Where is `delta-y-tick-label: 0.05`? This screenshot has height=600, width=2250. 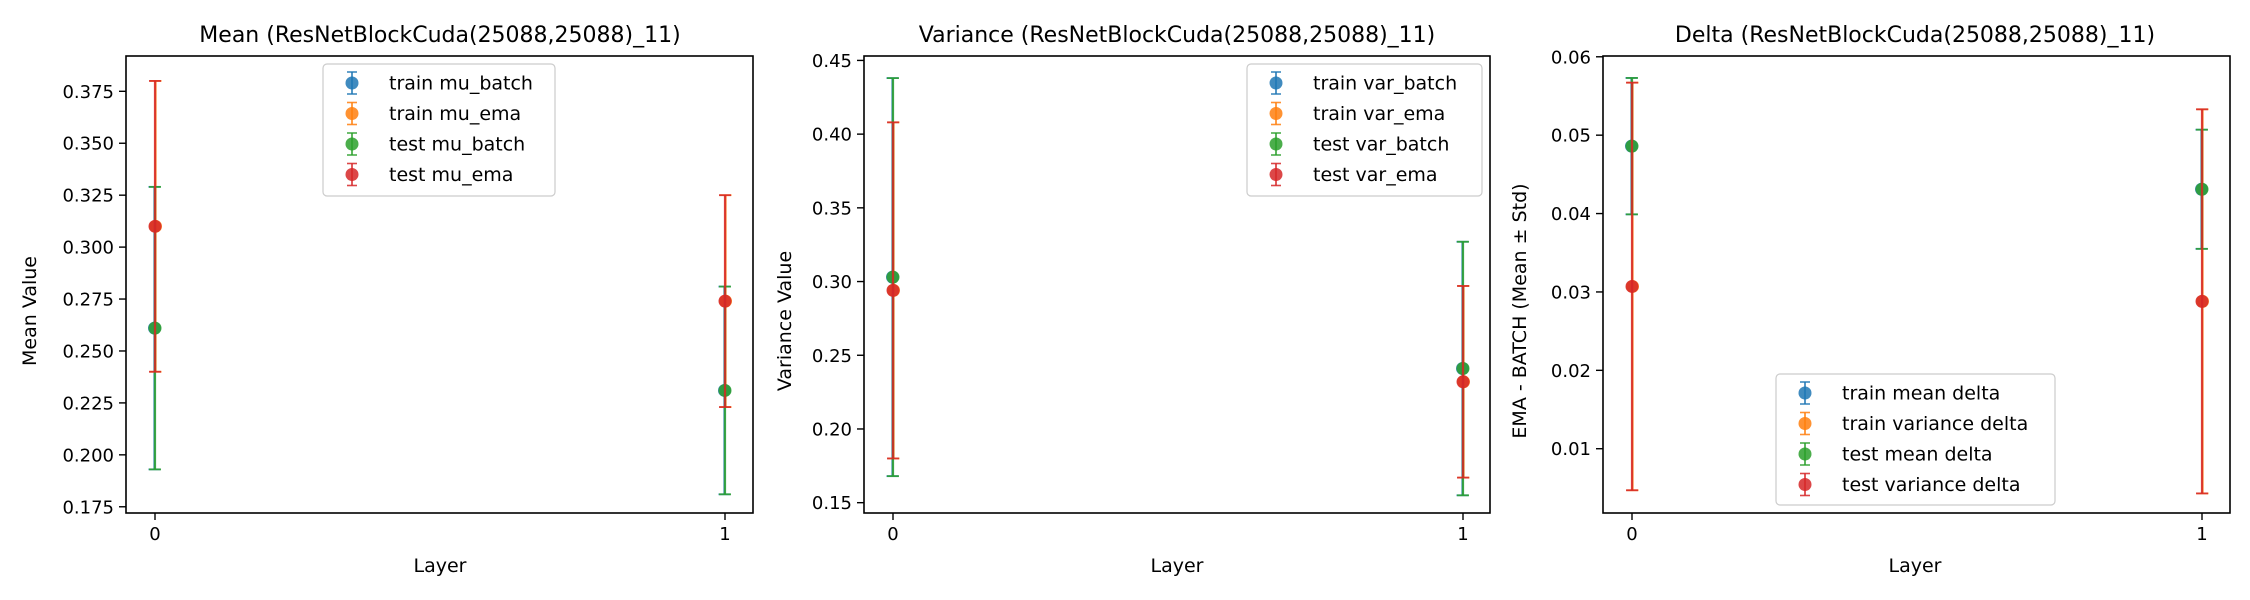
delta-y-tick-label: 0.05 is located at coordinates (1571, 136).